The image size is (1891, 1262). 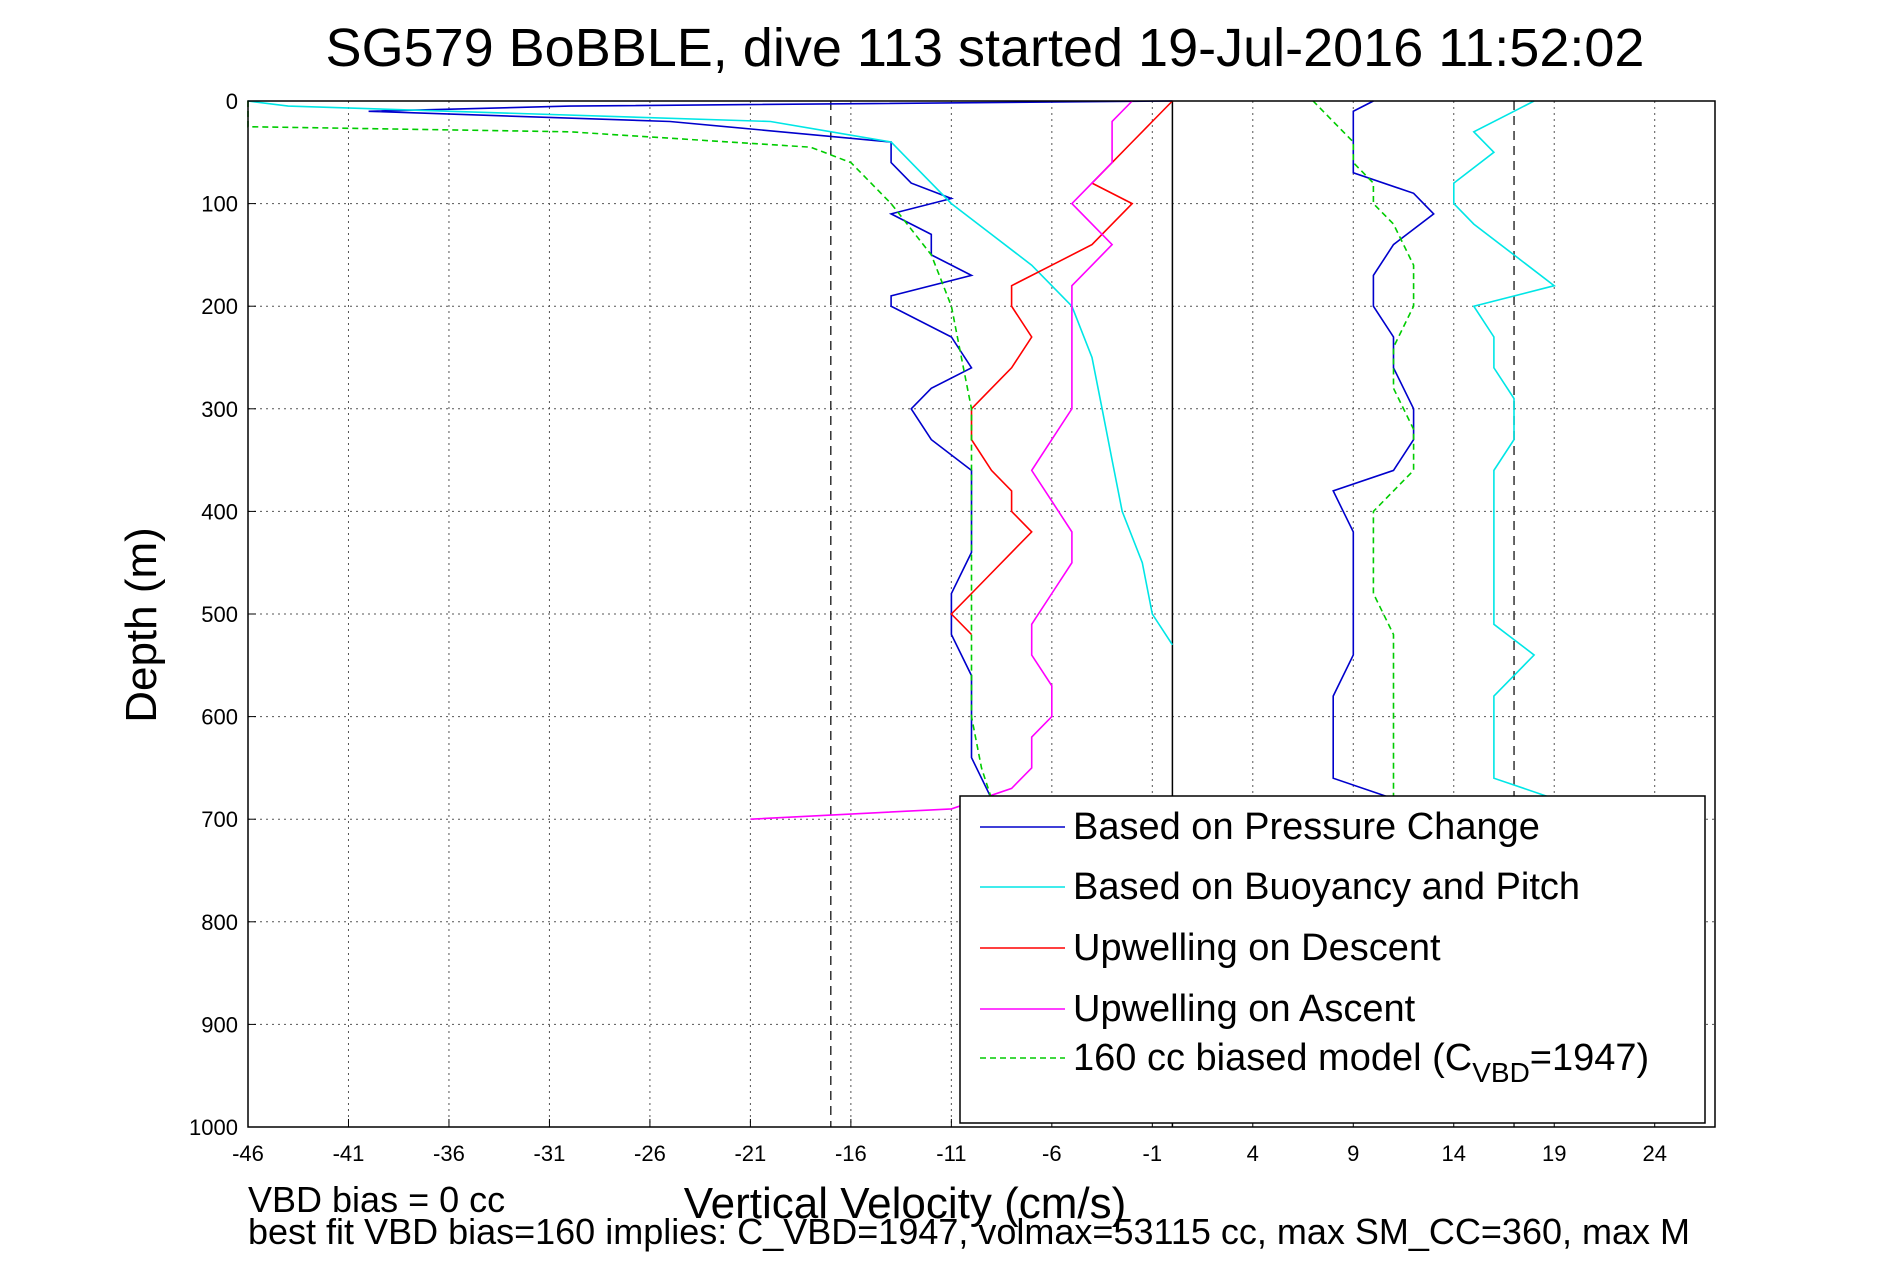 I want to click on x-tick-label: -11, so click(x=951, y=1153).